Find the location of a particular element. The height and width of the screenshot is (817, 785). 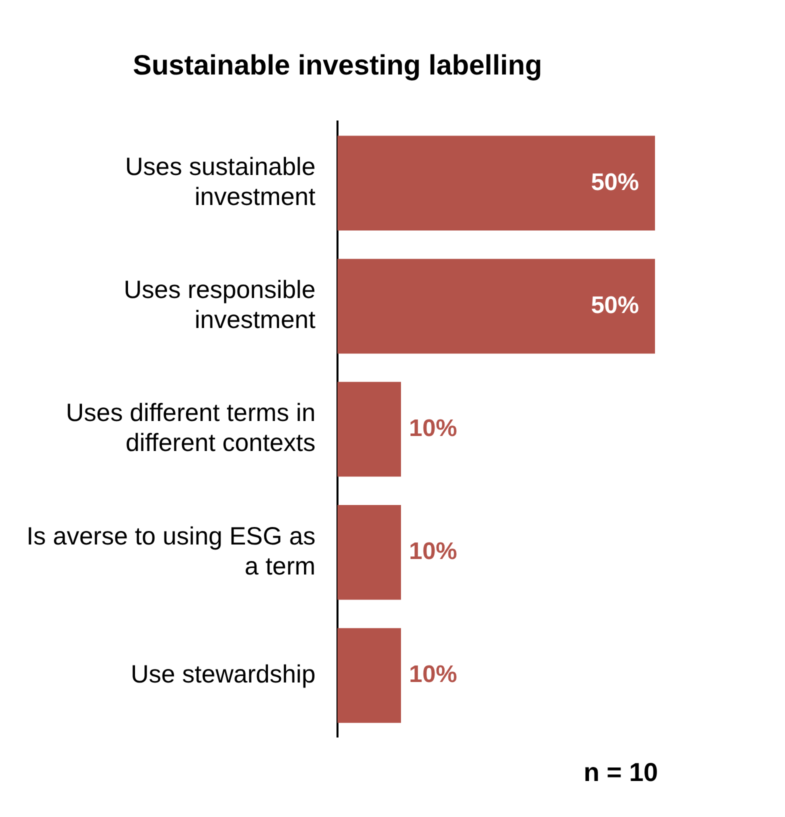

y-tick-label: Is averse to using ESG as a term is located at coordinates (171, 551).